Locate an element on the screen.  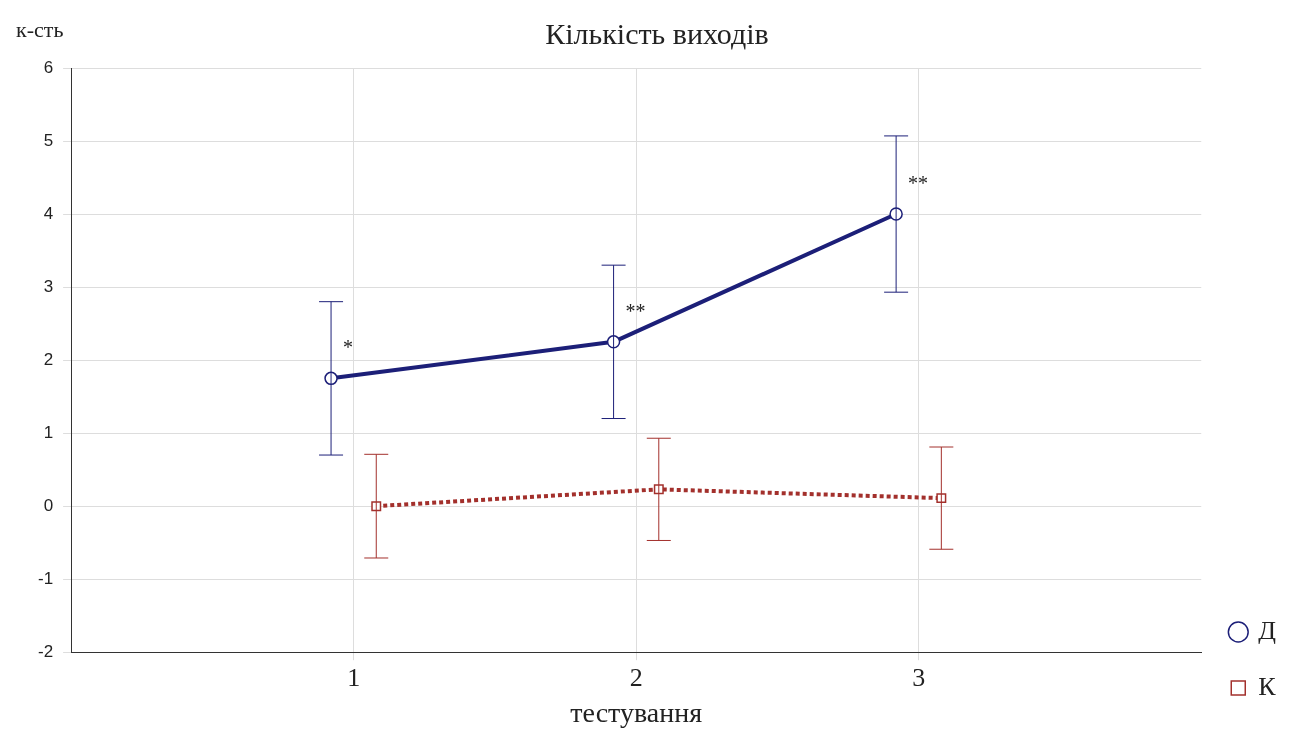
y-tick-label: 5 is located at coordinates (48, 140).